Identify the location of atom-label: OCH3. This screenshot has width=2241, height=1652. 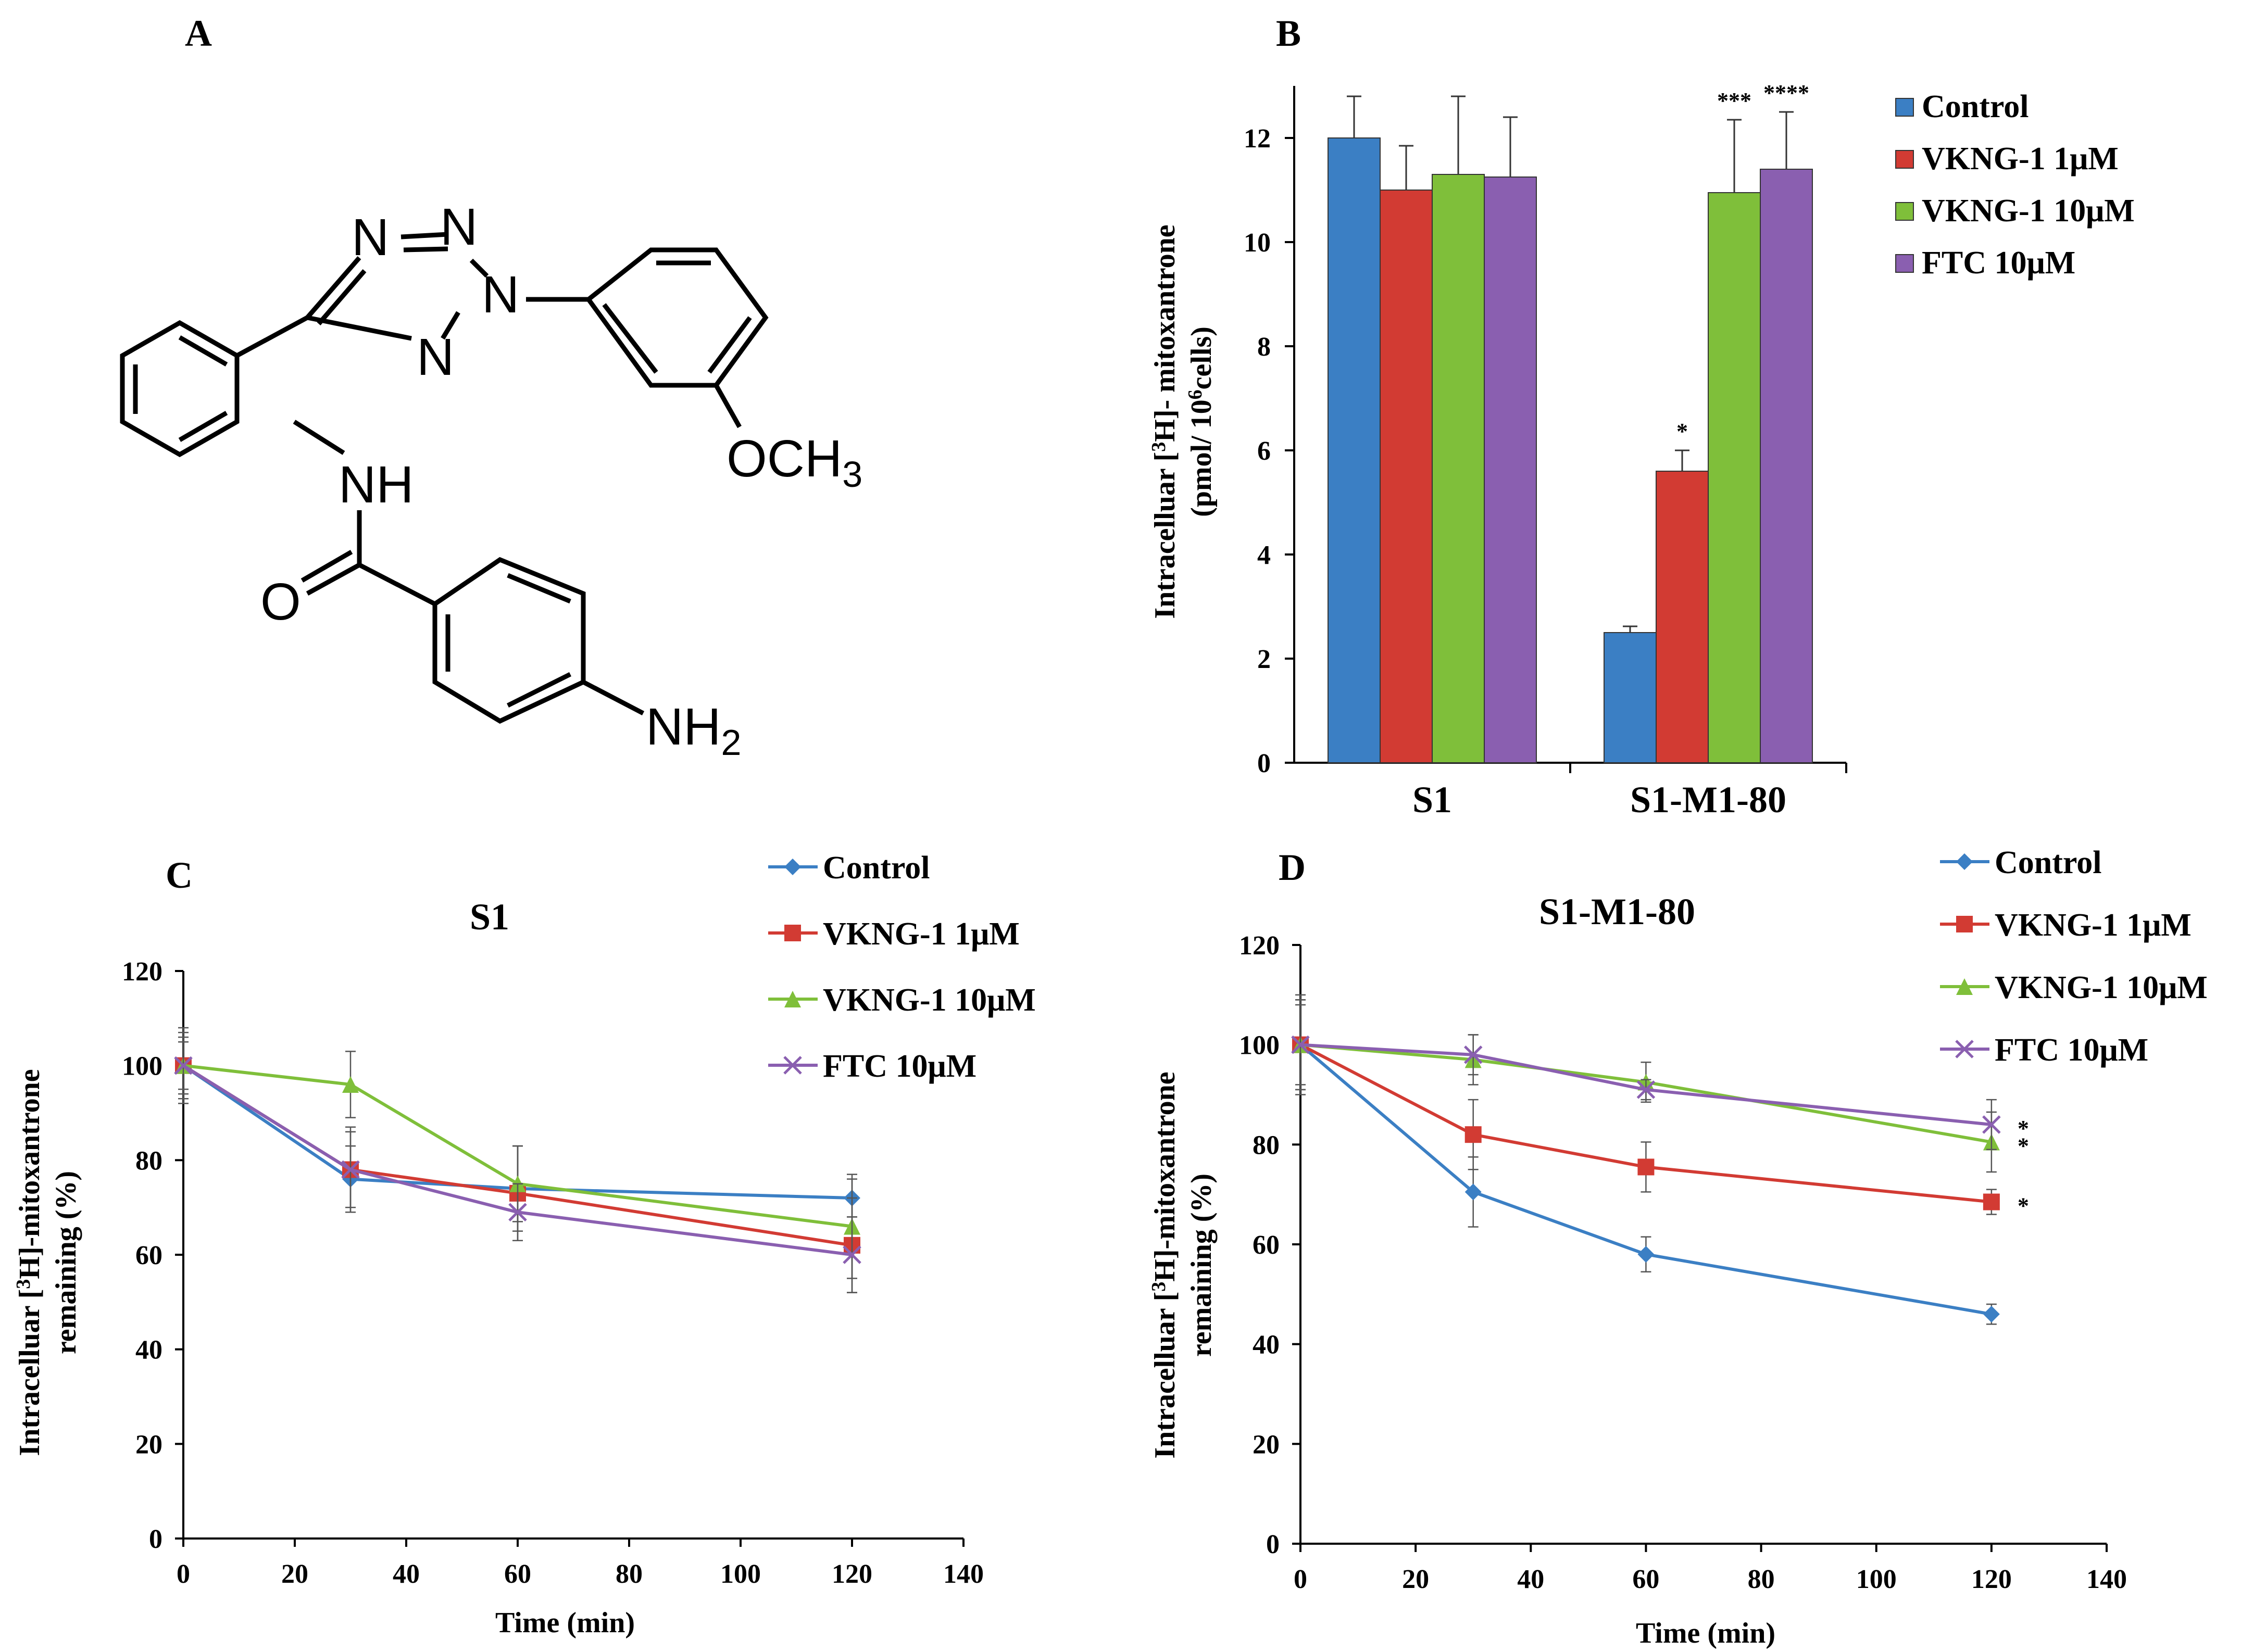
(794, 462).